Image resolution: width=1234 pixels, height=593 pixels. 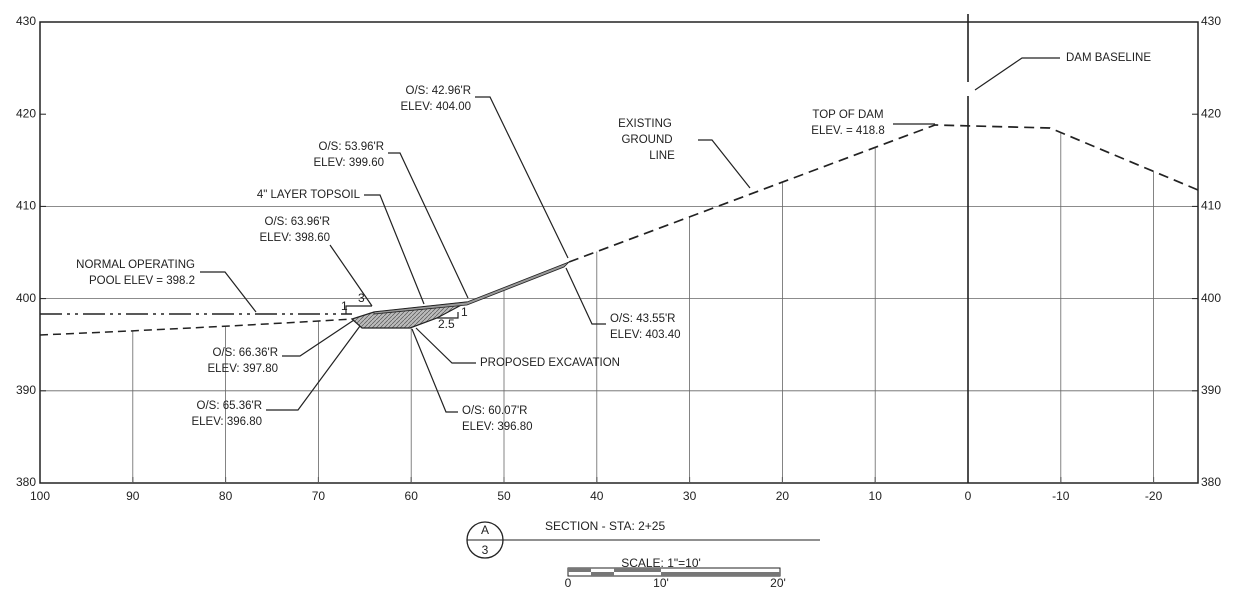 What do you see at coordinates (446, 324) in the screenshot?
I see `slope-label: 2.5` at bounding box center [446, 324].